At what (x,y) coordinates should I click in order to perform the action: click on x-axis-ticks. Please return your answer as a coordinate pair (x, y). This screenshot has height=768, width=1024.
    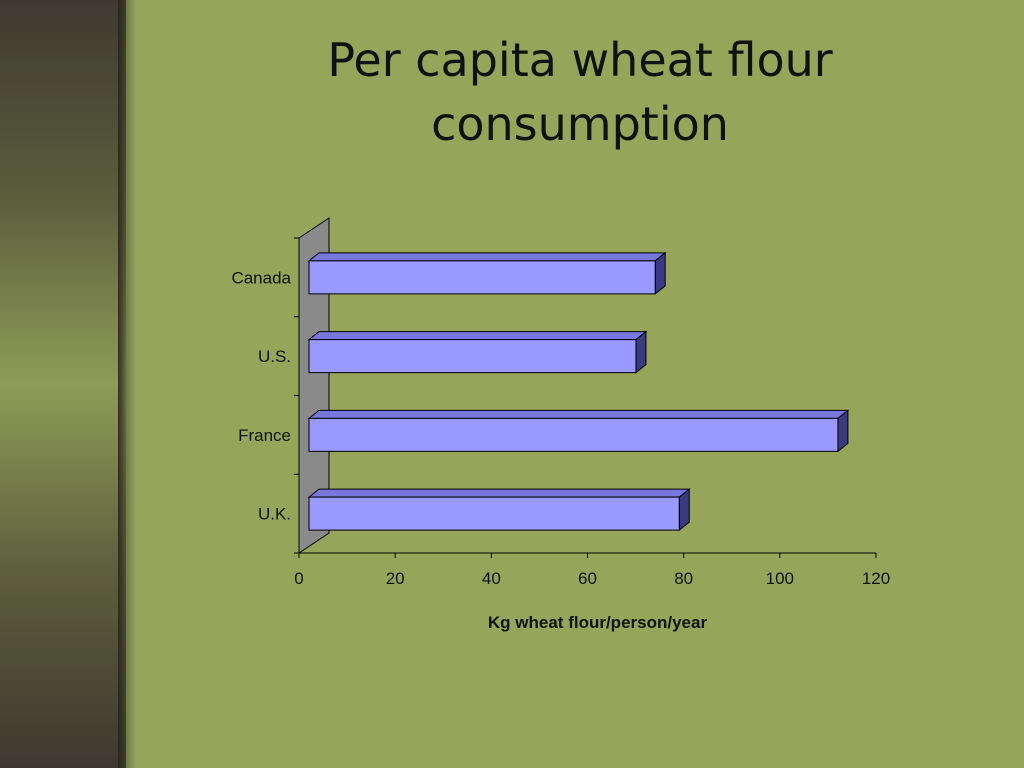
    Looking at the image, I should click on (587, 555).